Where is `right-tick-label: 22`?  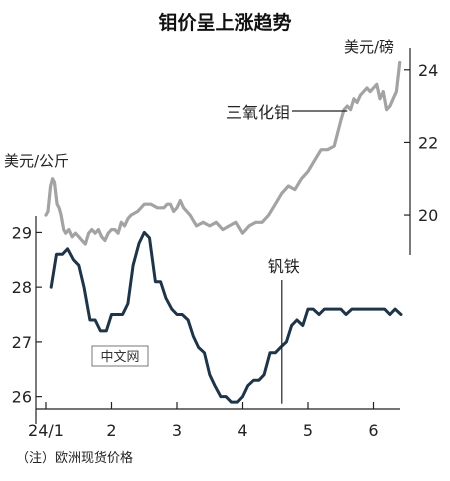
right-tick-label: 22 is located at coordinates (428, 142).